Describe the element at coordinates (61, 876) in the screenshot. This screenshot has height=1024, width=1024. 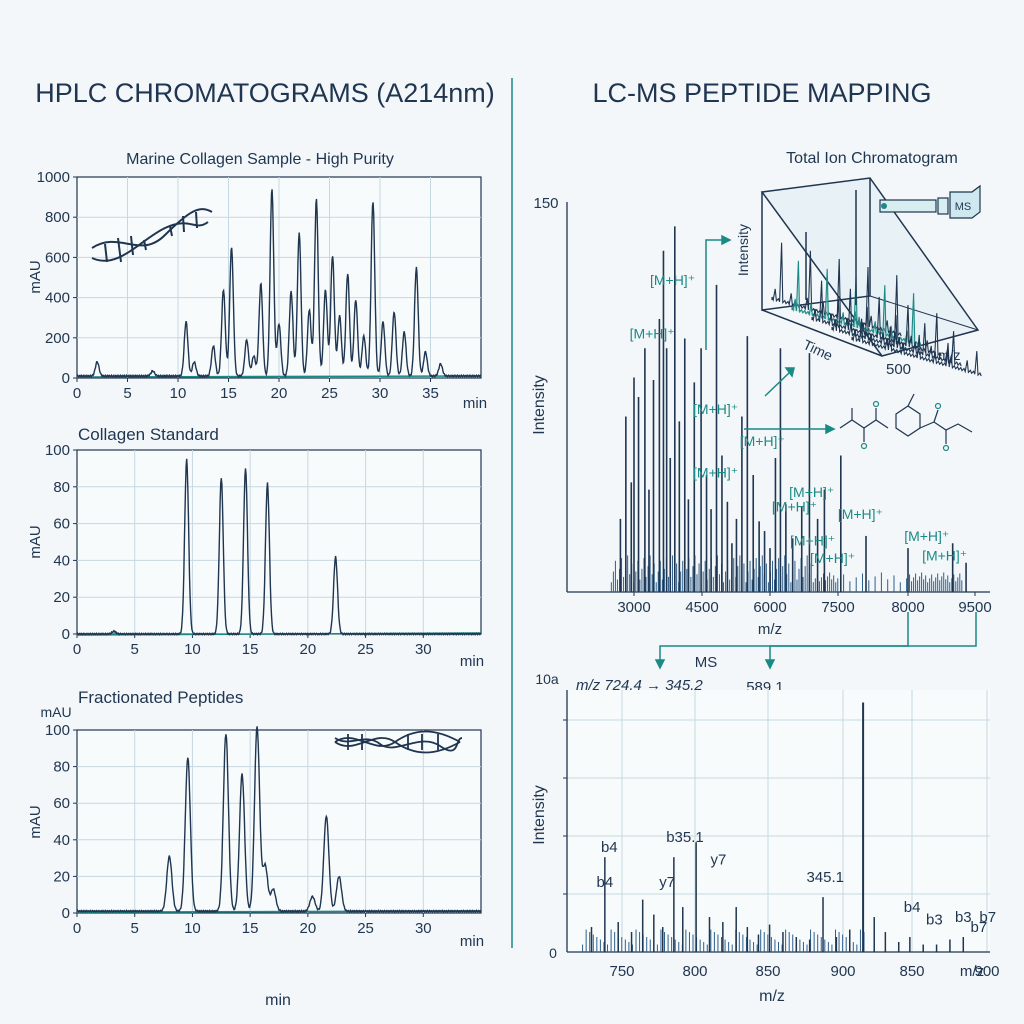
I see `hplc-fractions-ytick-label: 20` at that location.